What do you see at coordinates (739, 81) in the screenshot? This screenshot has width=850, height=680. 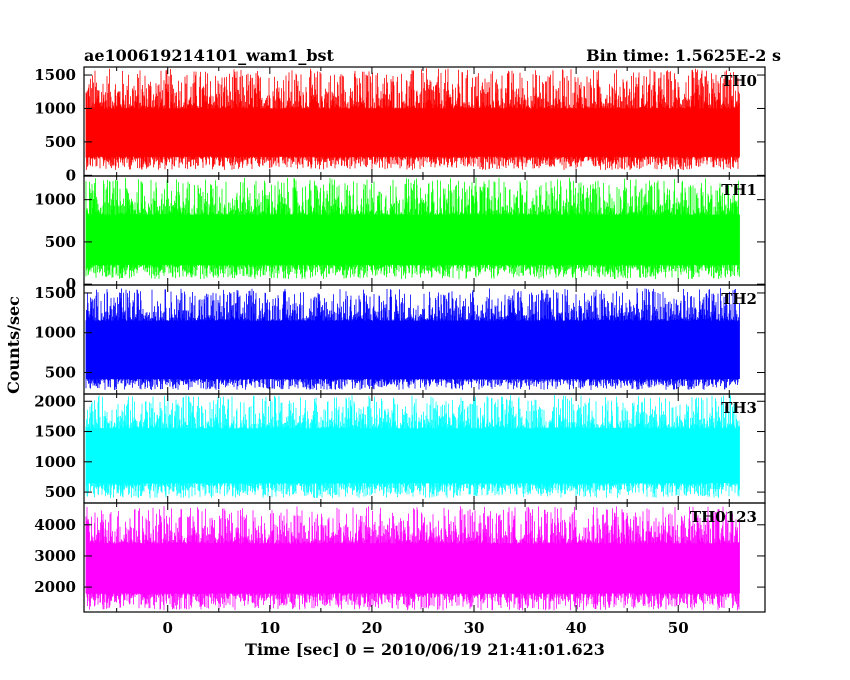 I see `panel-label: TH0` at bounding box center [739, 81].